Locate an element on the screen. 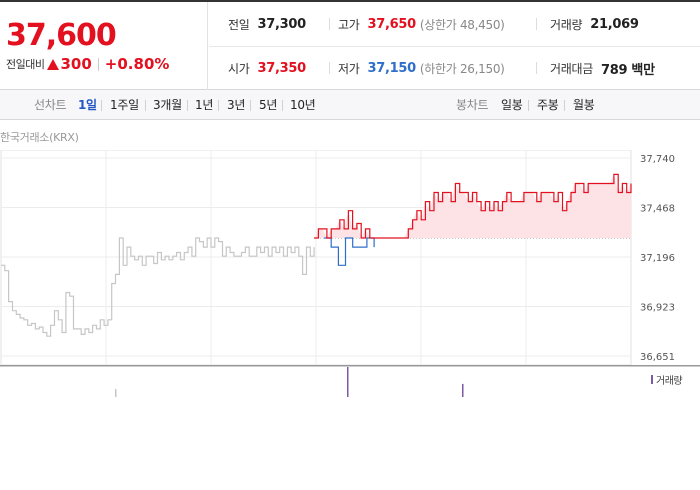  candle-tab-daily: 일봉 is located at coordinates (512, 105).